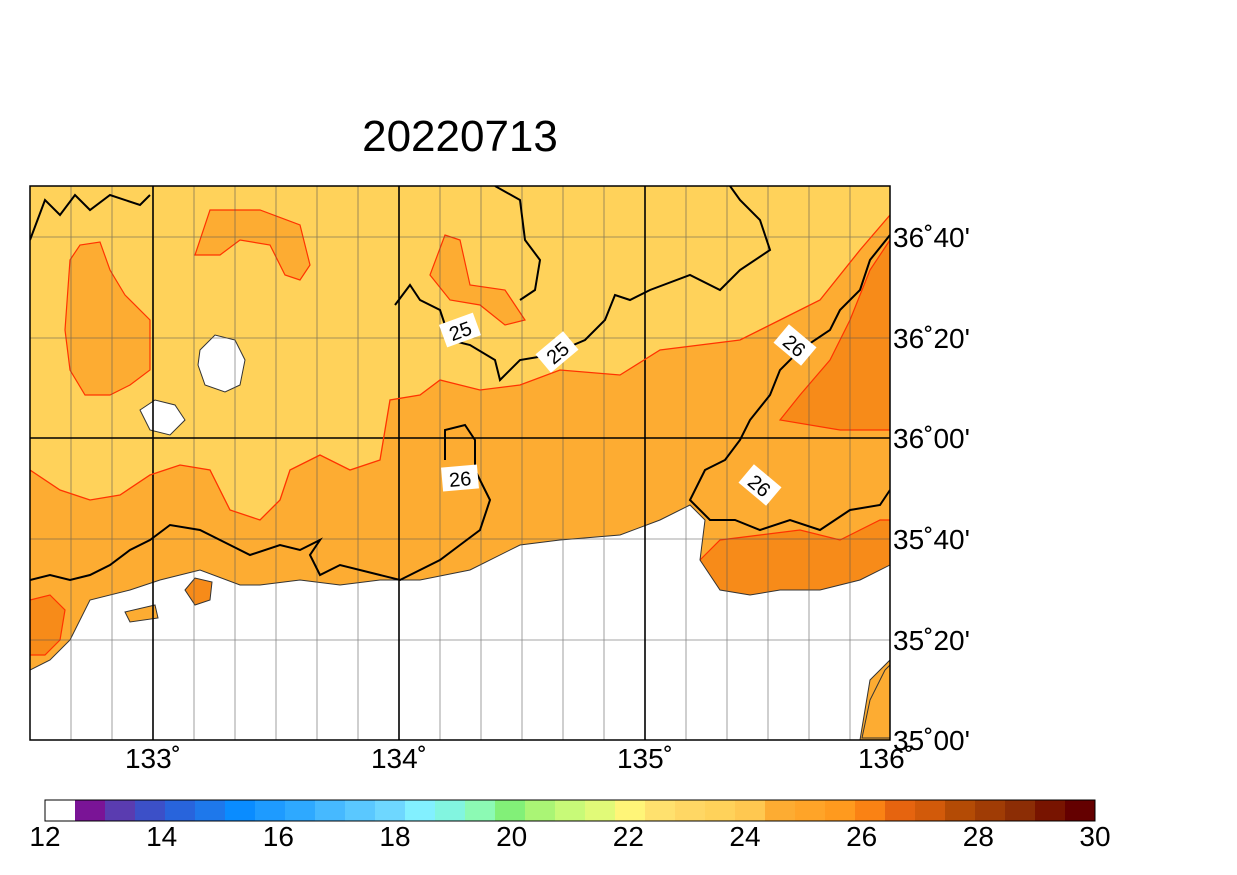  What do you see at coordinates (931, 740) in the screenshot?
I see `lat-label: 35˚00'` at bounding box center [931, 740].